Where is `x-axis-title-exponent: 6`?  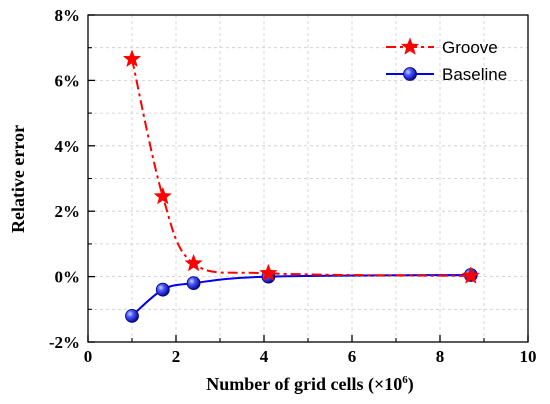
x-axis-title-exponent: 6 is located at coordinates (405, 380).